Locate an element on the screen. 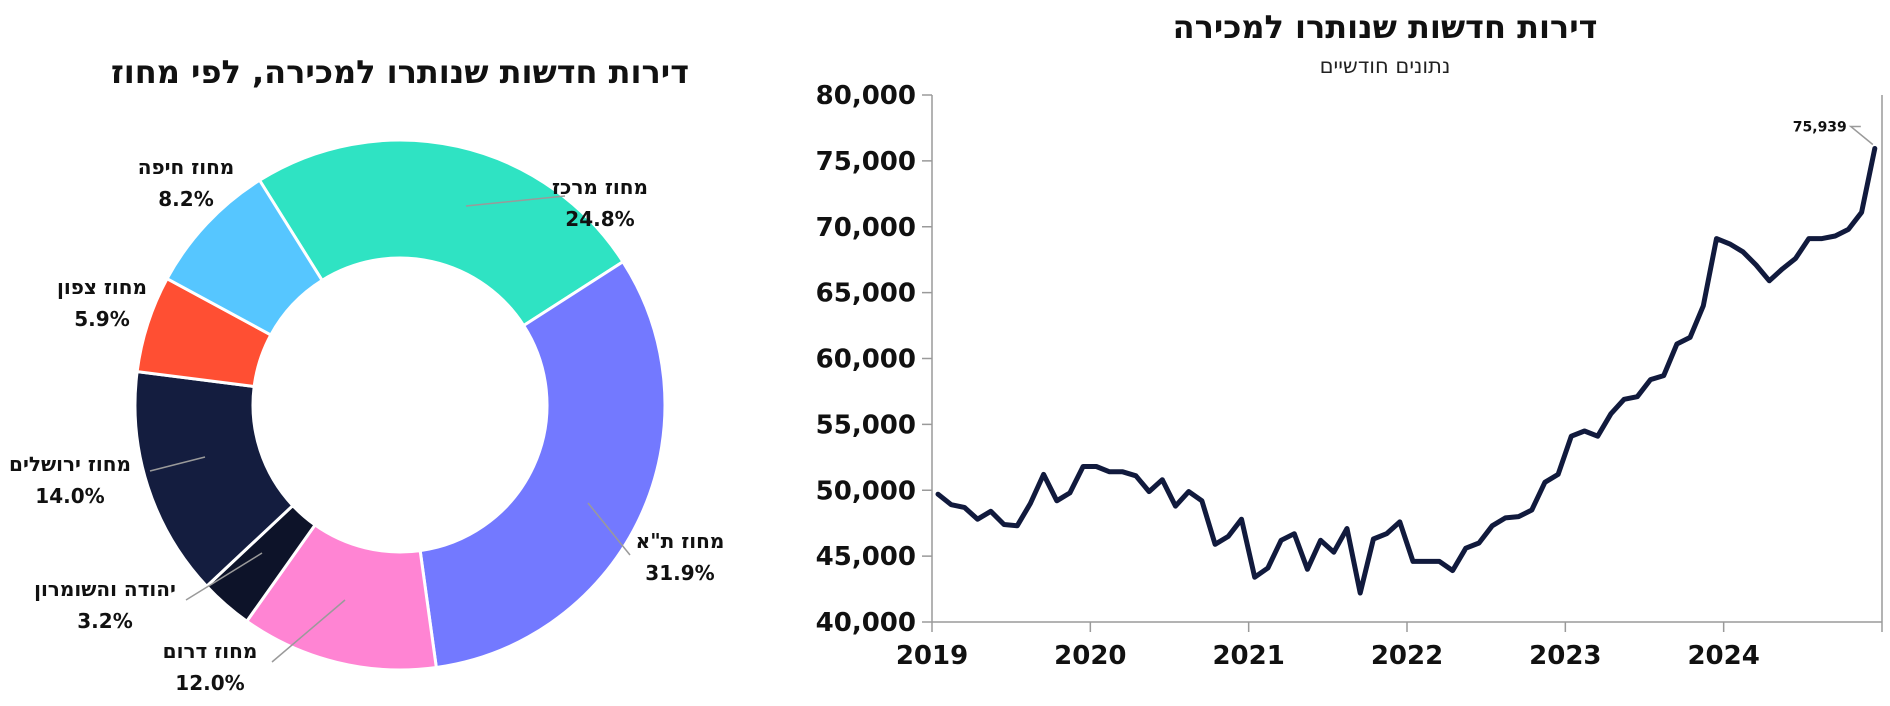 This screenshot has width=1890, height=706. y-tick-label: 80,000 is located at coordinates (866, 96).